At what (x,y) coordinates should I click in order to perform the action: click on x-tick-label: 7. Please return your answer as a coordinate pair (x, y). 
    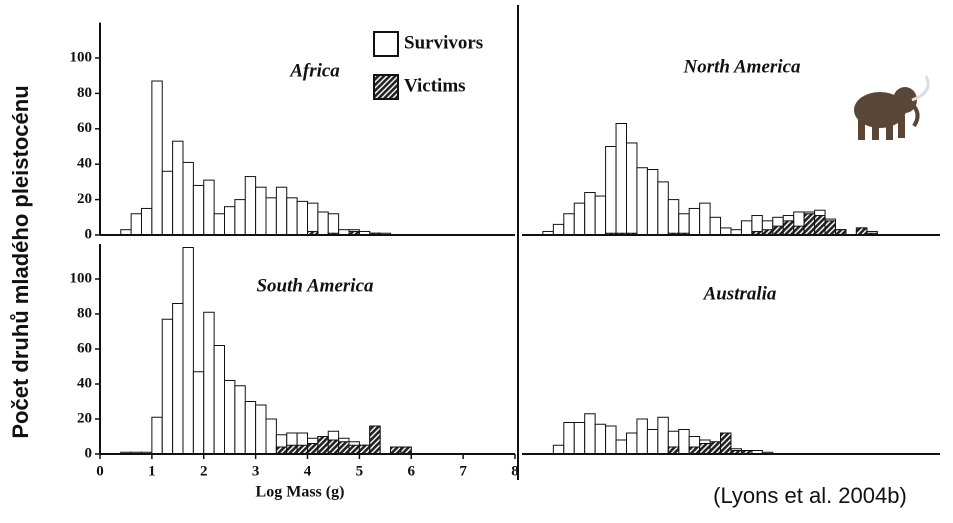
    Looking at the image, I should click on (463, 471).